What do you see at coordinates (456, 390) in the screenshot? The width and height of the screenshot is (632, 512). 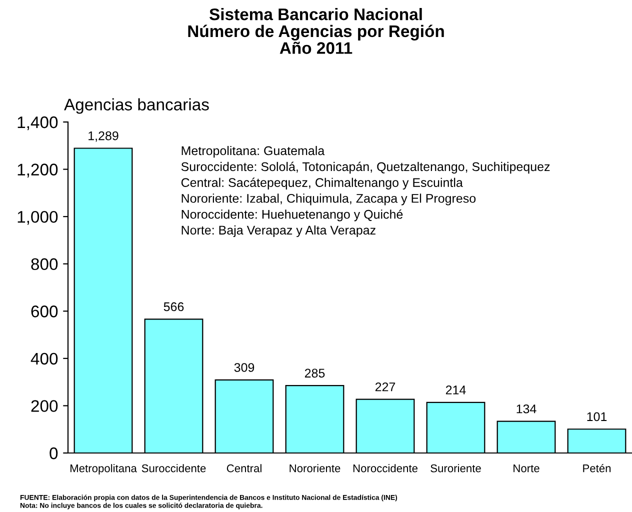 I see `data-label: 214` at bounding box center [456, 390].